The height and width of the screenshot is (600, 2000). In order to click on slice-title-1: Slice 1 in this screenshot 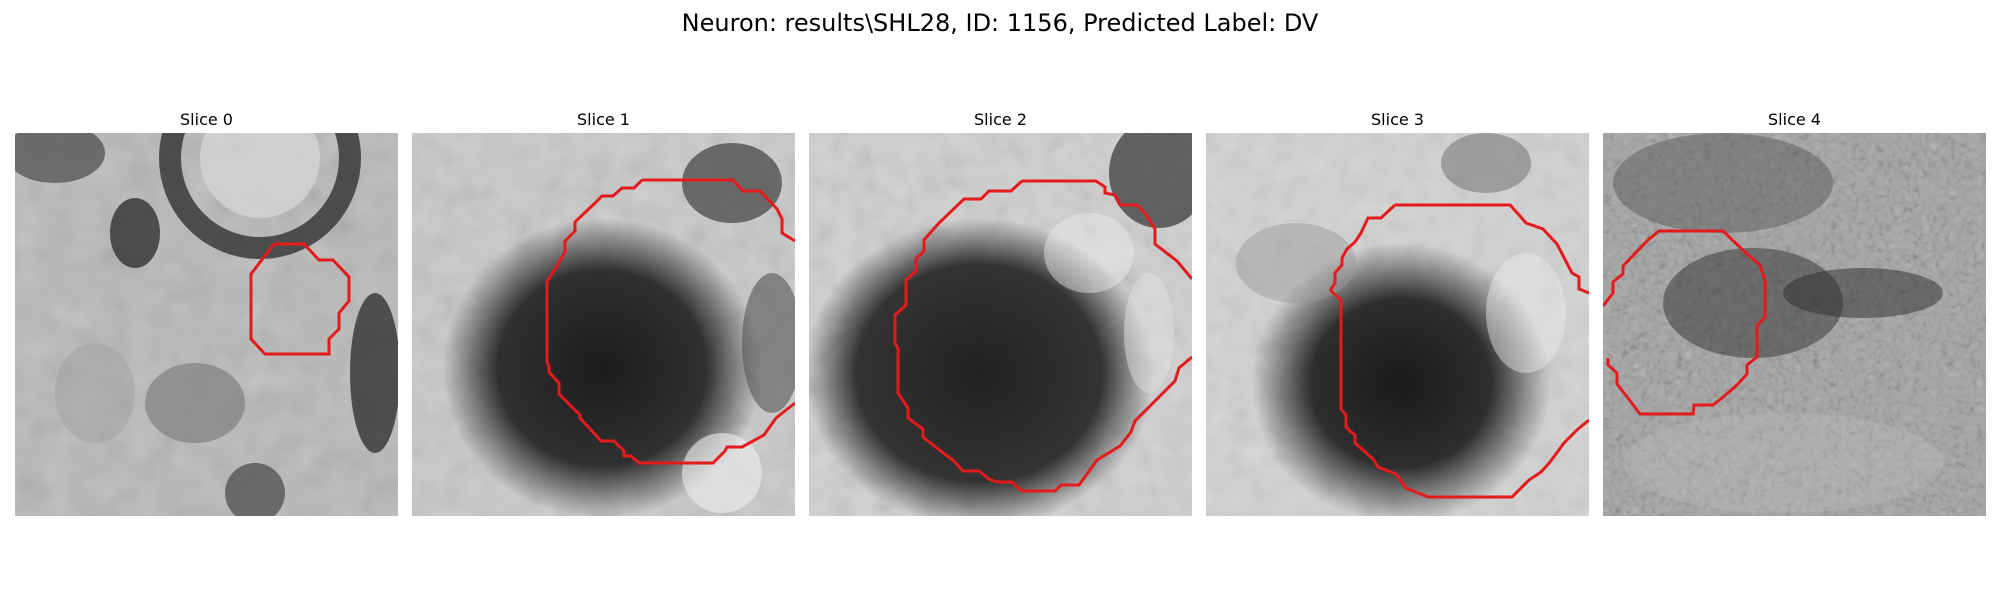, I will do `click(603, 119)`.